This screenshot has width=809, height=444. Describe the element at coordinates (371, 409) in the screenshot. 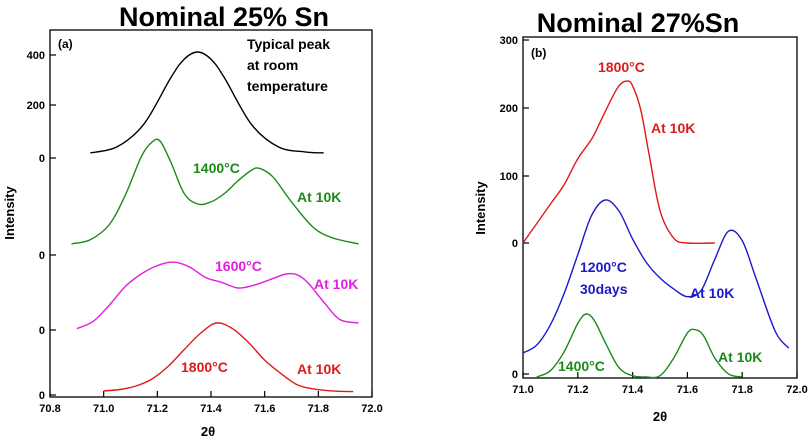

I see `panel-a-x-tick-label: 72.0` at that location.